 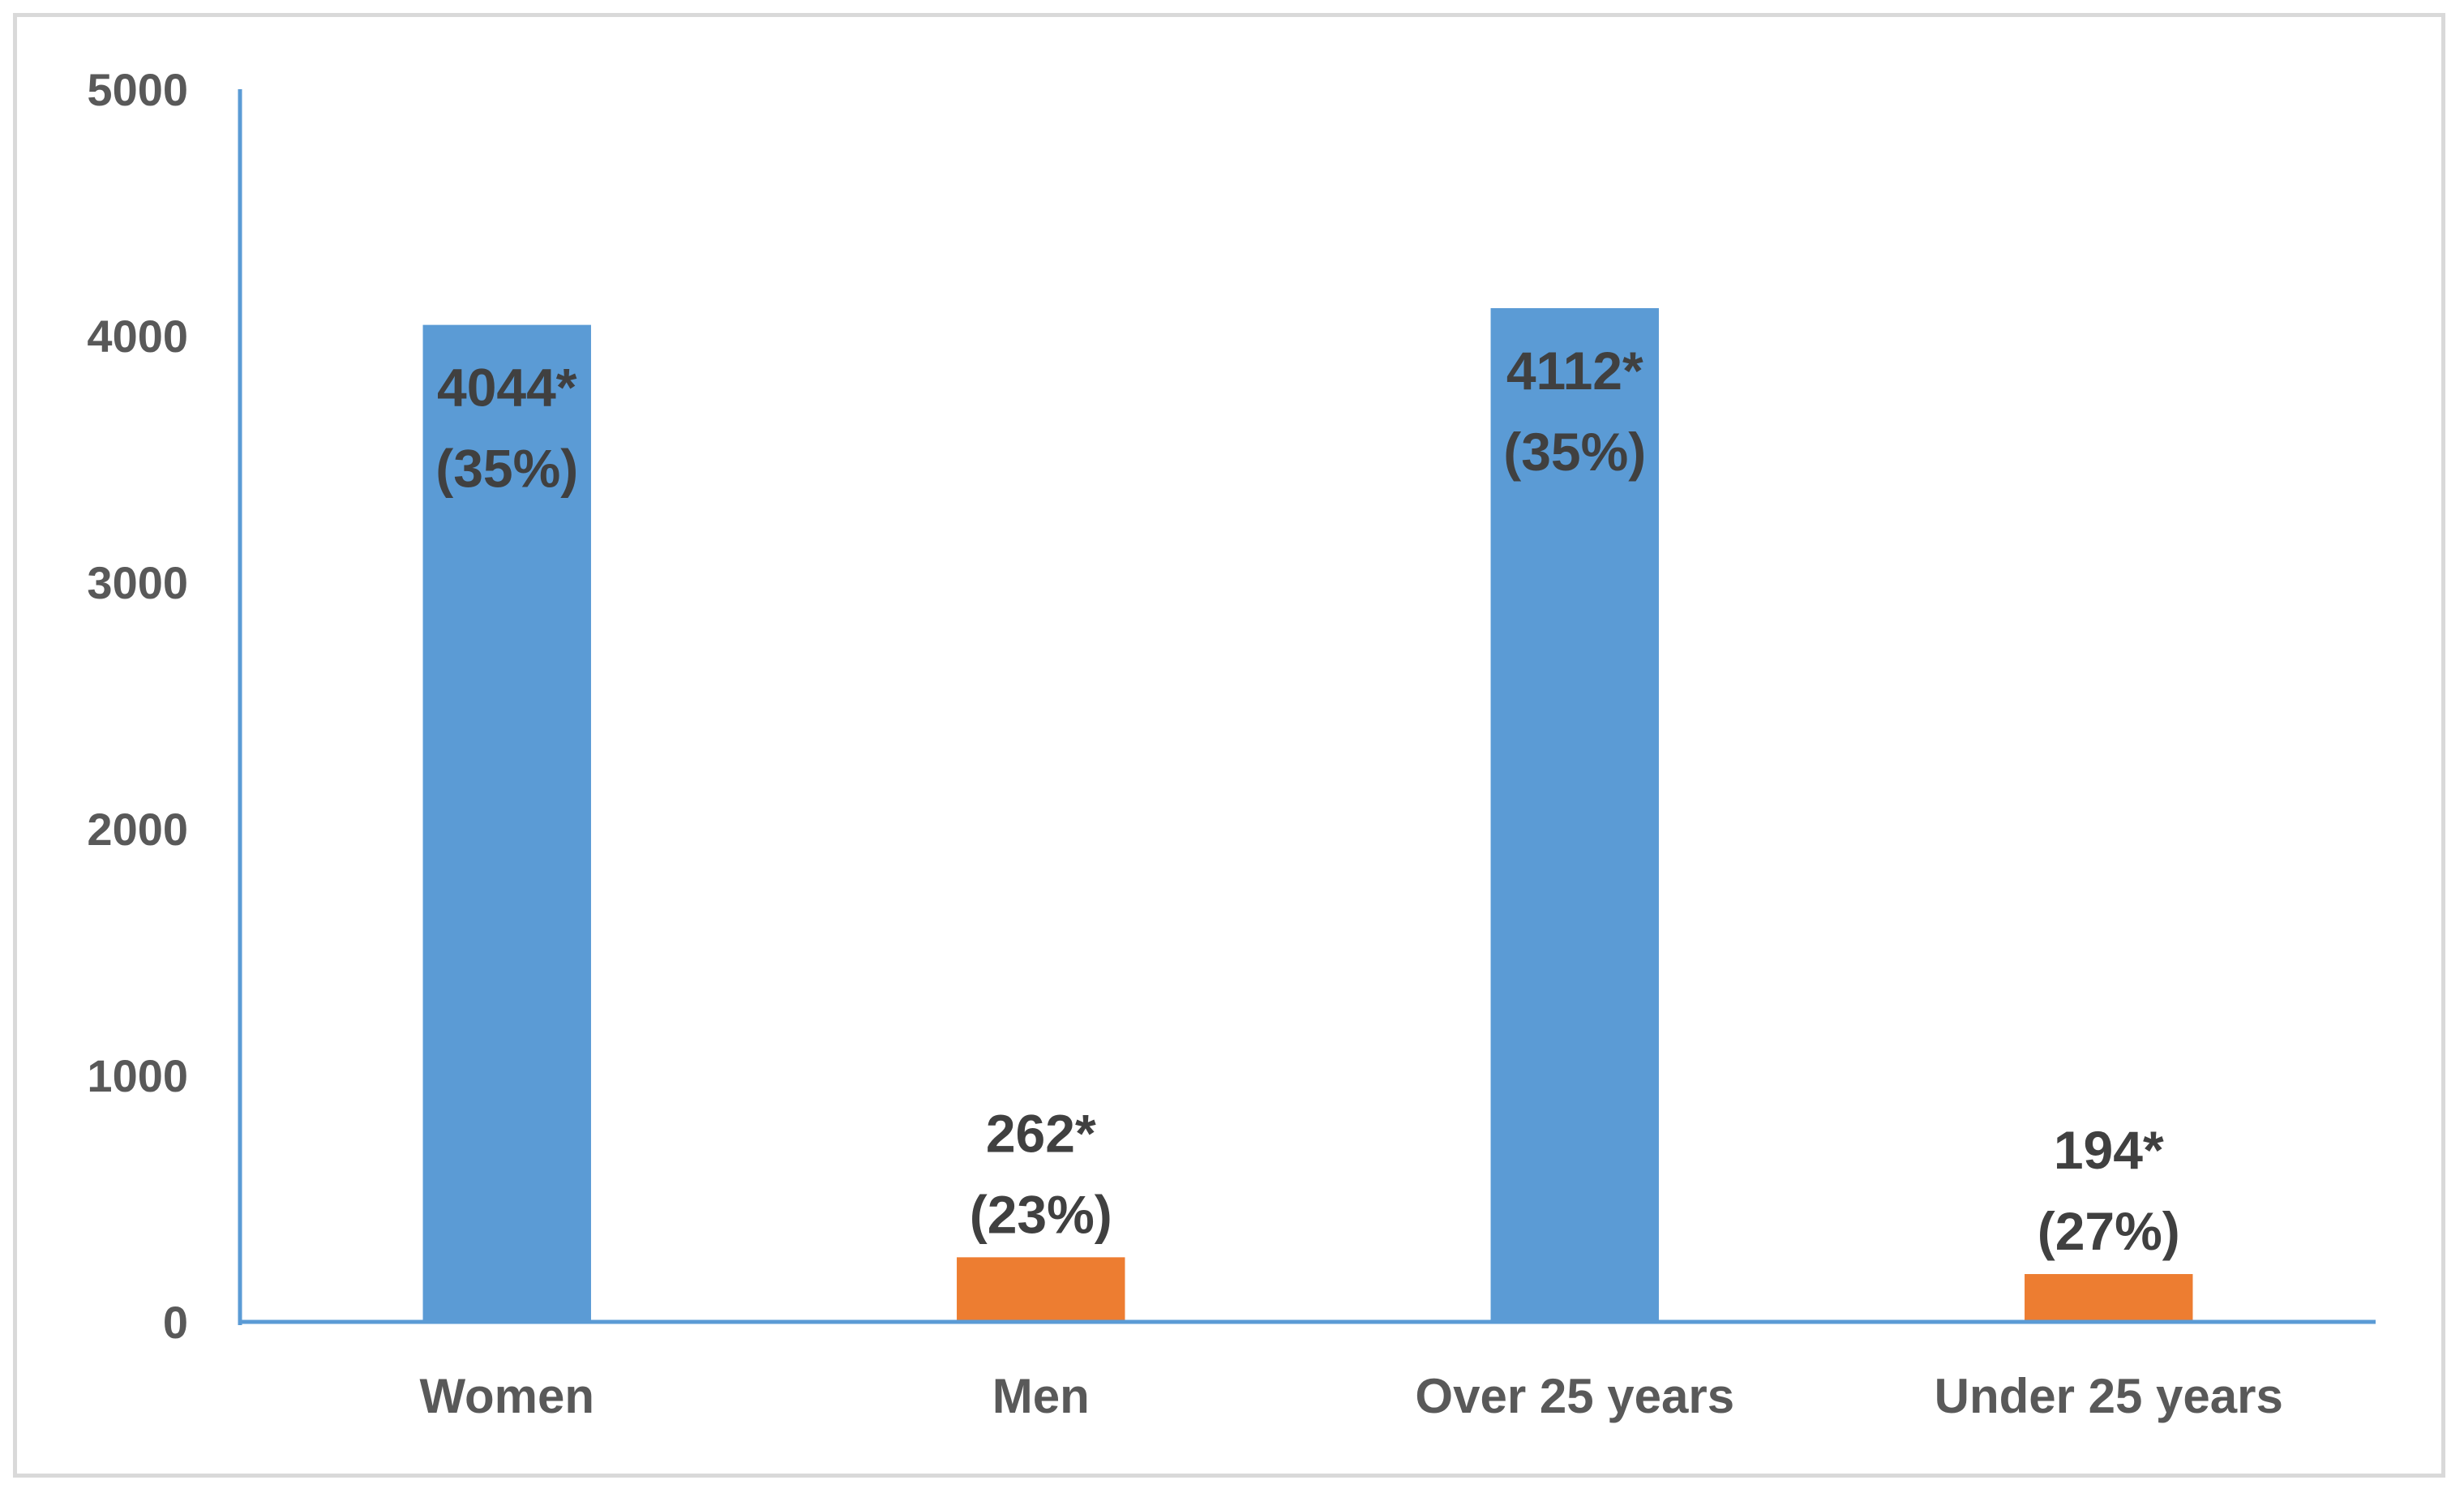 What do you see at coordinates (137, 336) in the screenshot?
I see `y-tick-label: 4000` at bounding box center [137, 336].